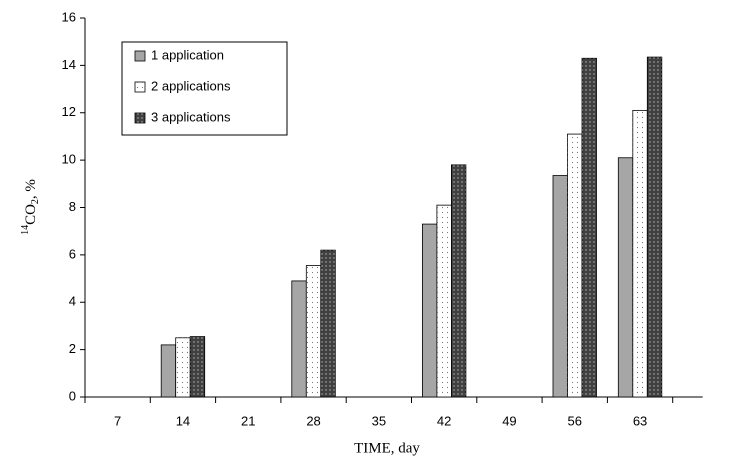 Image resolution: width=729 pixels, height=464 pixels. What do you see at coordinates (140, 56) in the screenshot?
I see `legend-swatch` at bounding box center [140, 56].